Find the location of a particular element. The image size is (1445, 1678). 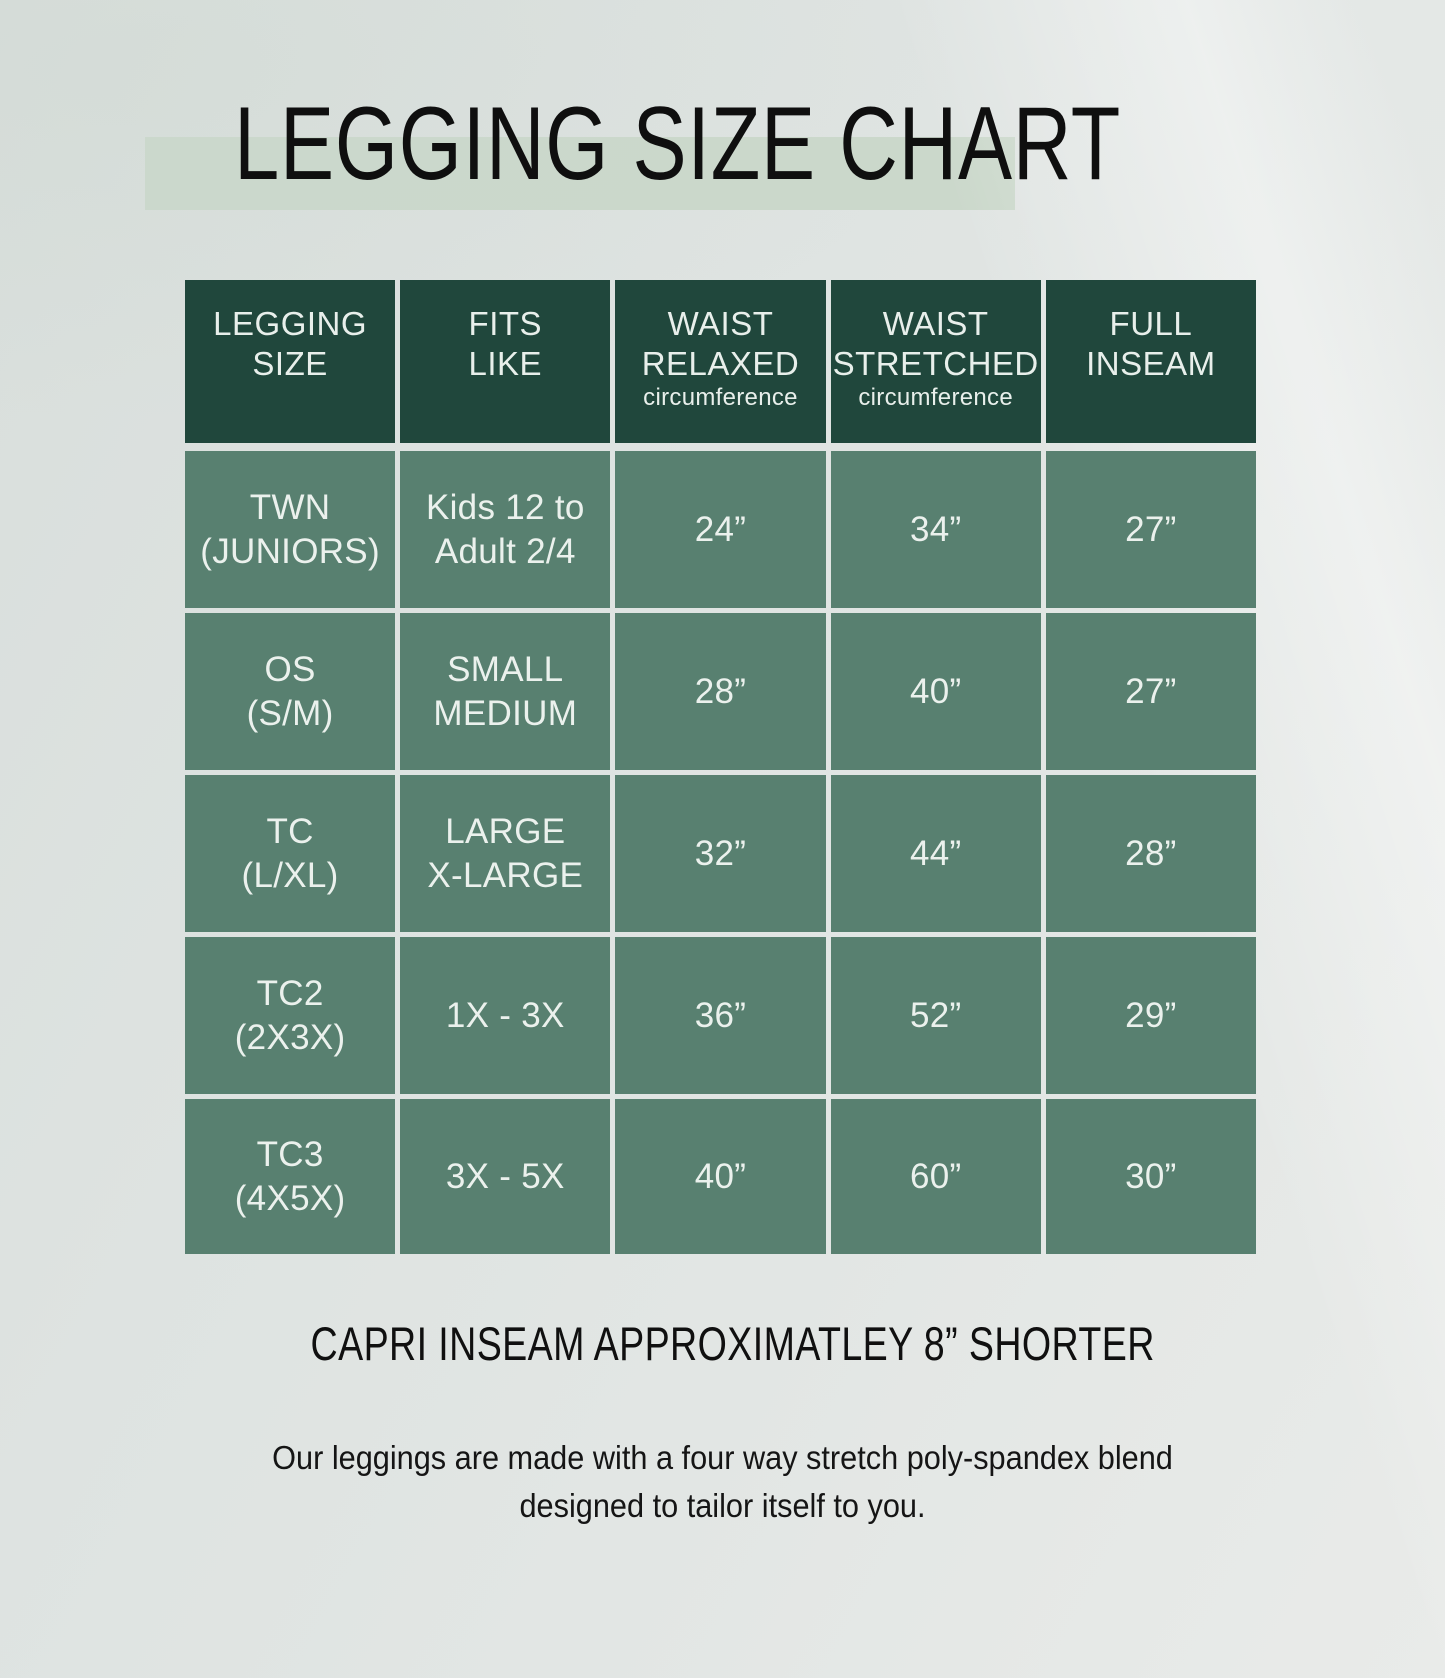

header-line: LIKE is located at coordinates (505, 363).